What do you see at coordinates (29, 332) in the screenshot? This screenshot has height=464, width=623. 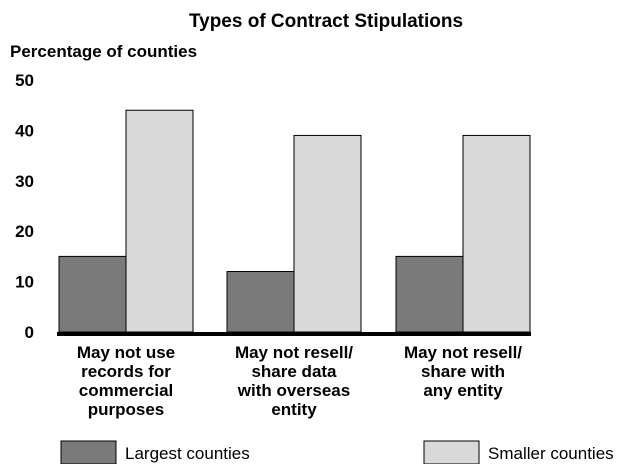 I see `y-tick-label: 0` at bounding box center [29, 332].